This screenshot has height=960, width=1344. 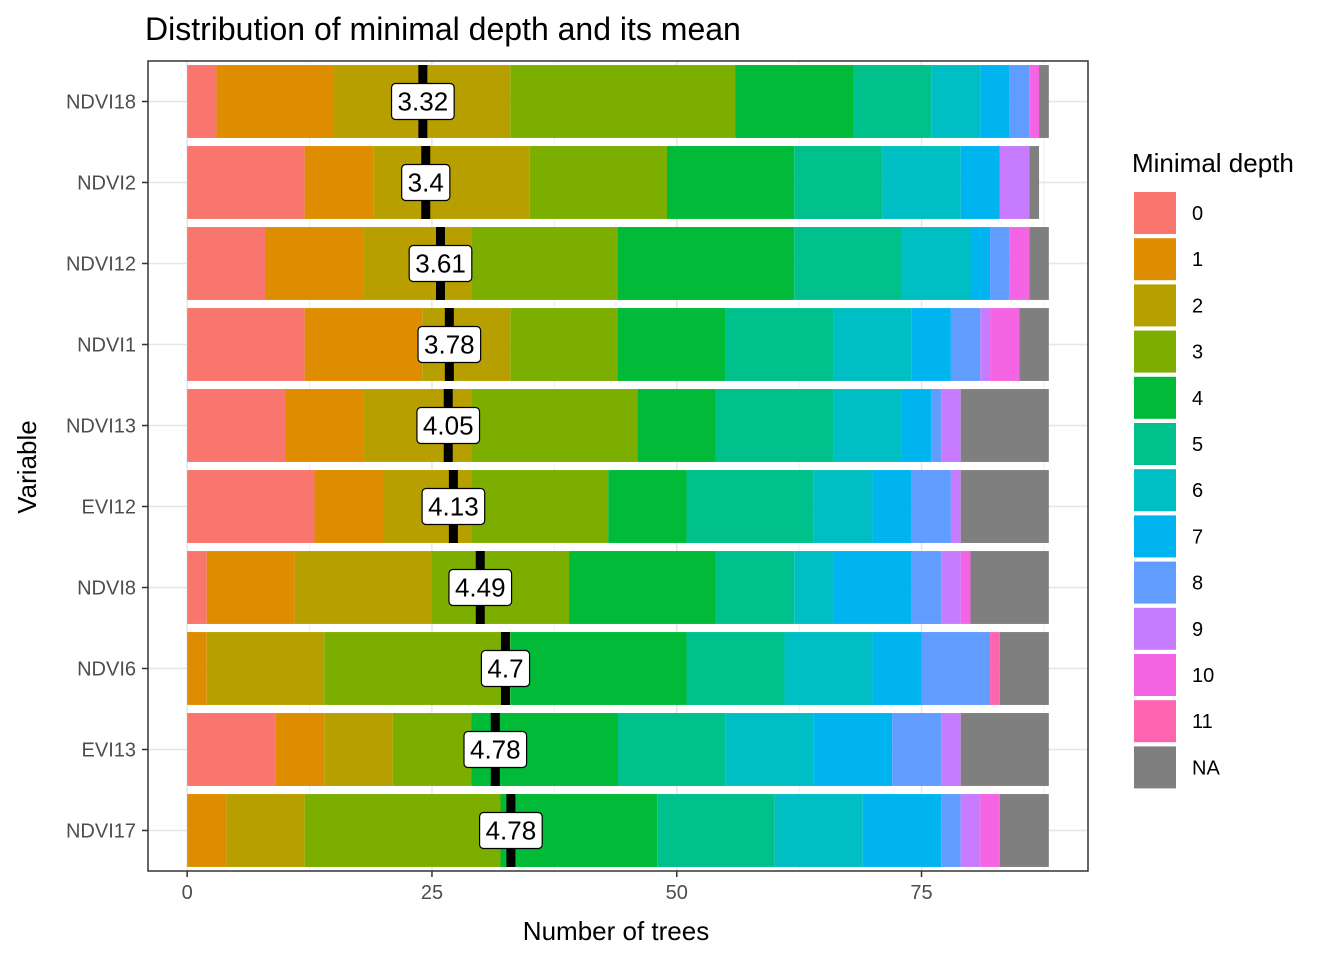 I want to click on legend-item-2: 2, so click(x=1168, y=305).